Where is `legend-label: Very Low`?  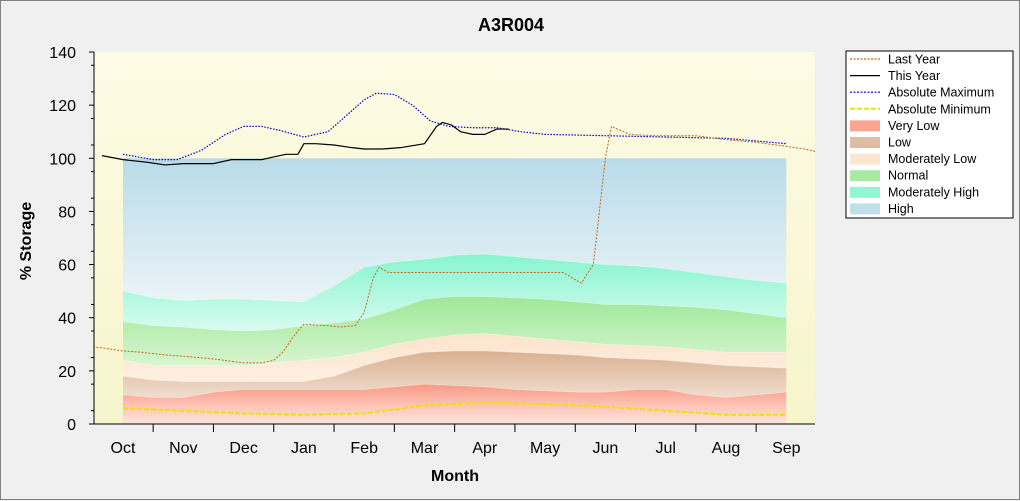
legend-label: Very Low is located at coordinates (914, 126).